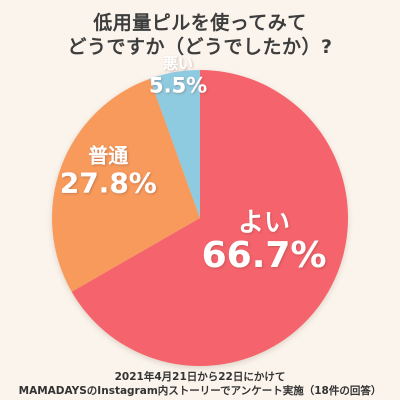 Image resolution: width=400 pixels, height=400 pixels. I want to click on slice-value-2: 27.8%, so click(108, 182).